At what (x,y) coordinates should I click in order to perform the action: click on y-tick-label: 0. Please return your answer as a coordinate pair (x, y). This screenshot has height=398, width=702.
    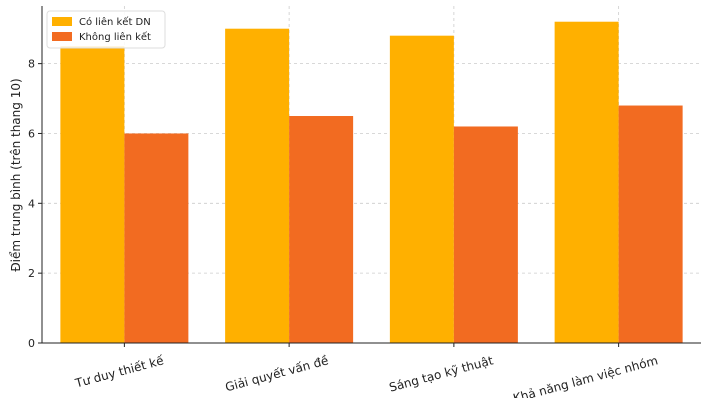
    Looking at the image, I should click on (31, 343).